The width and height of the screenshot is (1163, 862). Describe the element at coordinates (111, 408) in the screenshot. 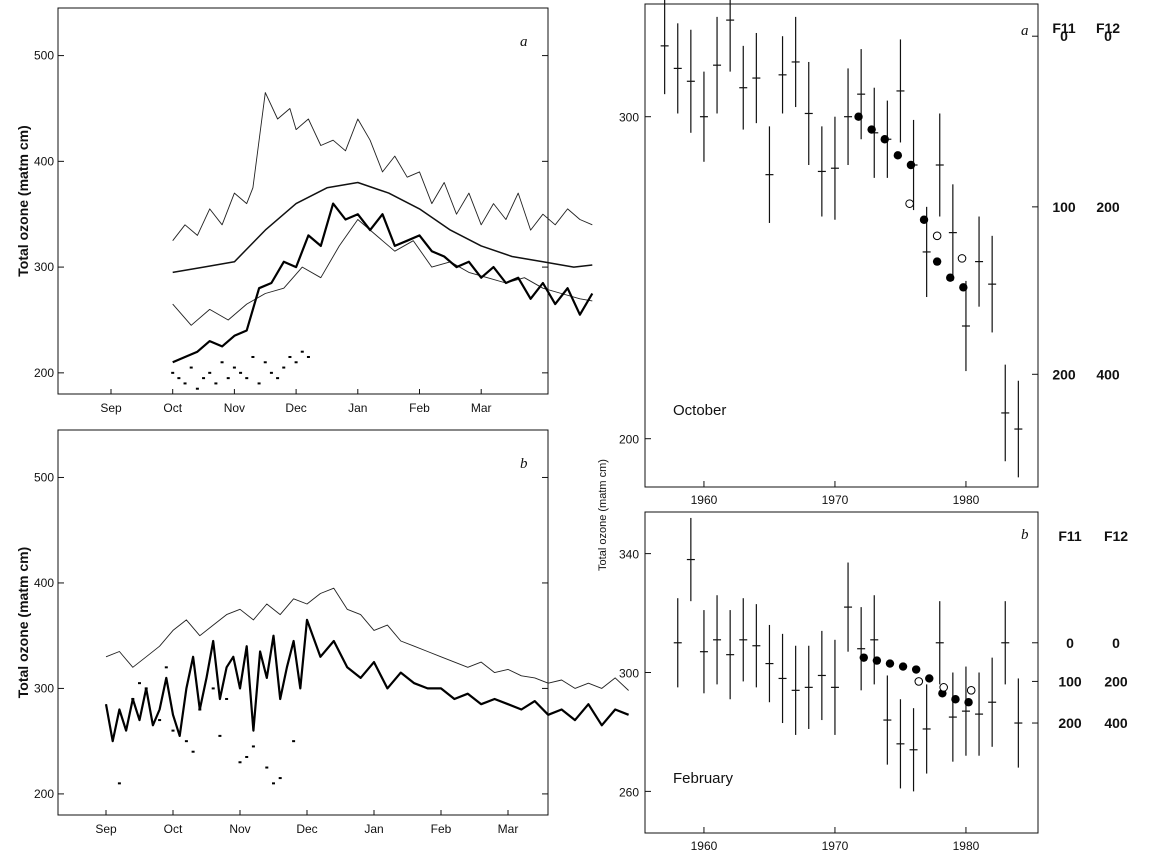

I see `x-tick-label: Sep` at that location.